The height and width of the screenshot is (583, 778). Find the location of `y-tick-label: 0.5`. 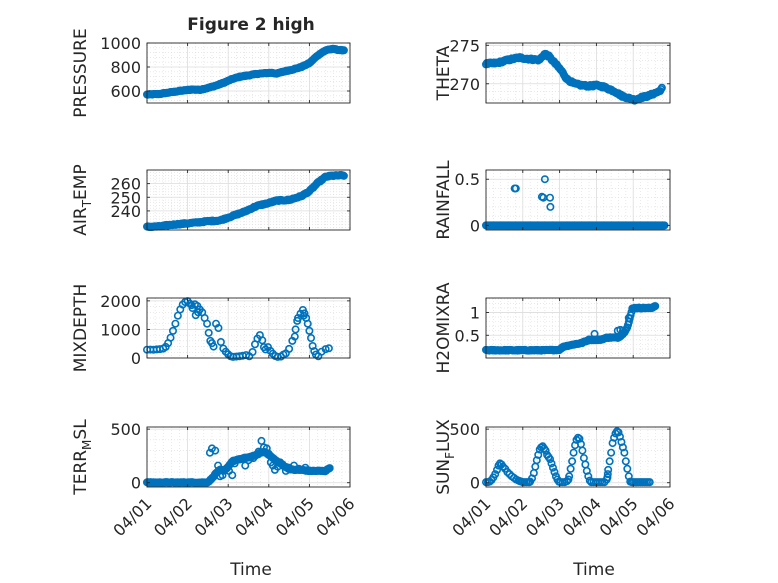

y-tick-label: 0.5 is located at coordinates (467, 179).